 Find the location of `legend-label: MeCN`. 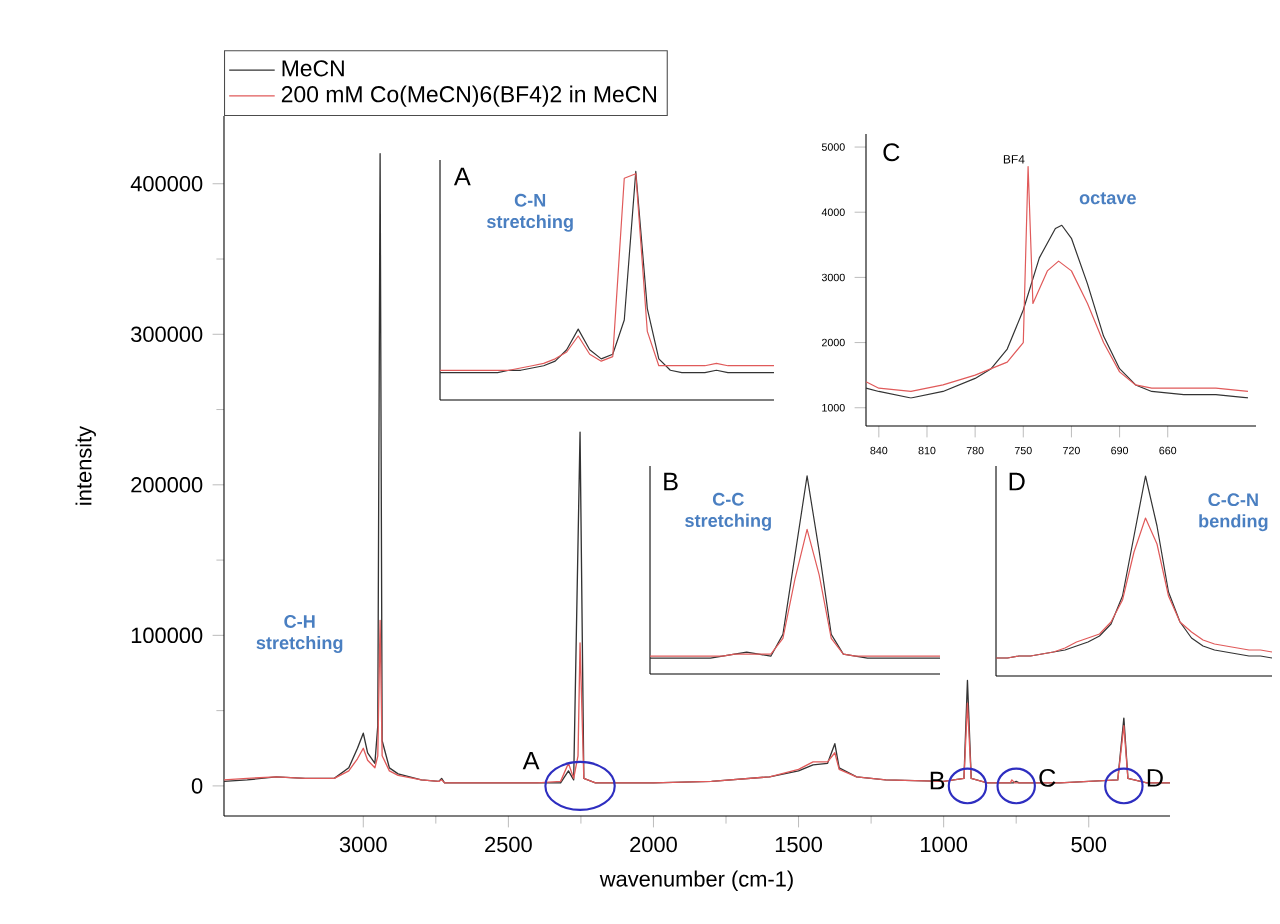

legend-label: MeCN is located at coordinates (313, 68).